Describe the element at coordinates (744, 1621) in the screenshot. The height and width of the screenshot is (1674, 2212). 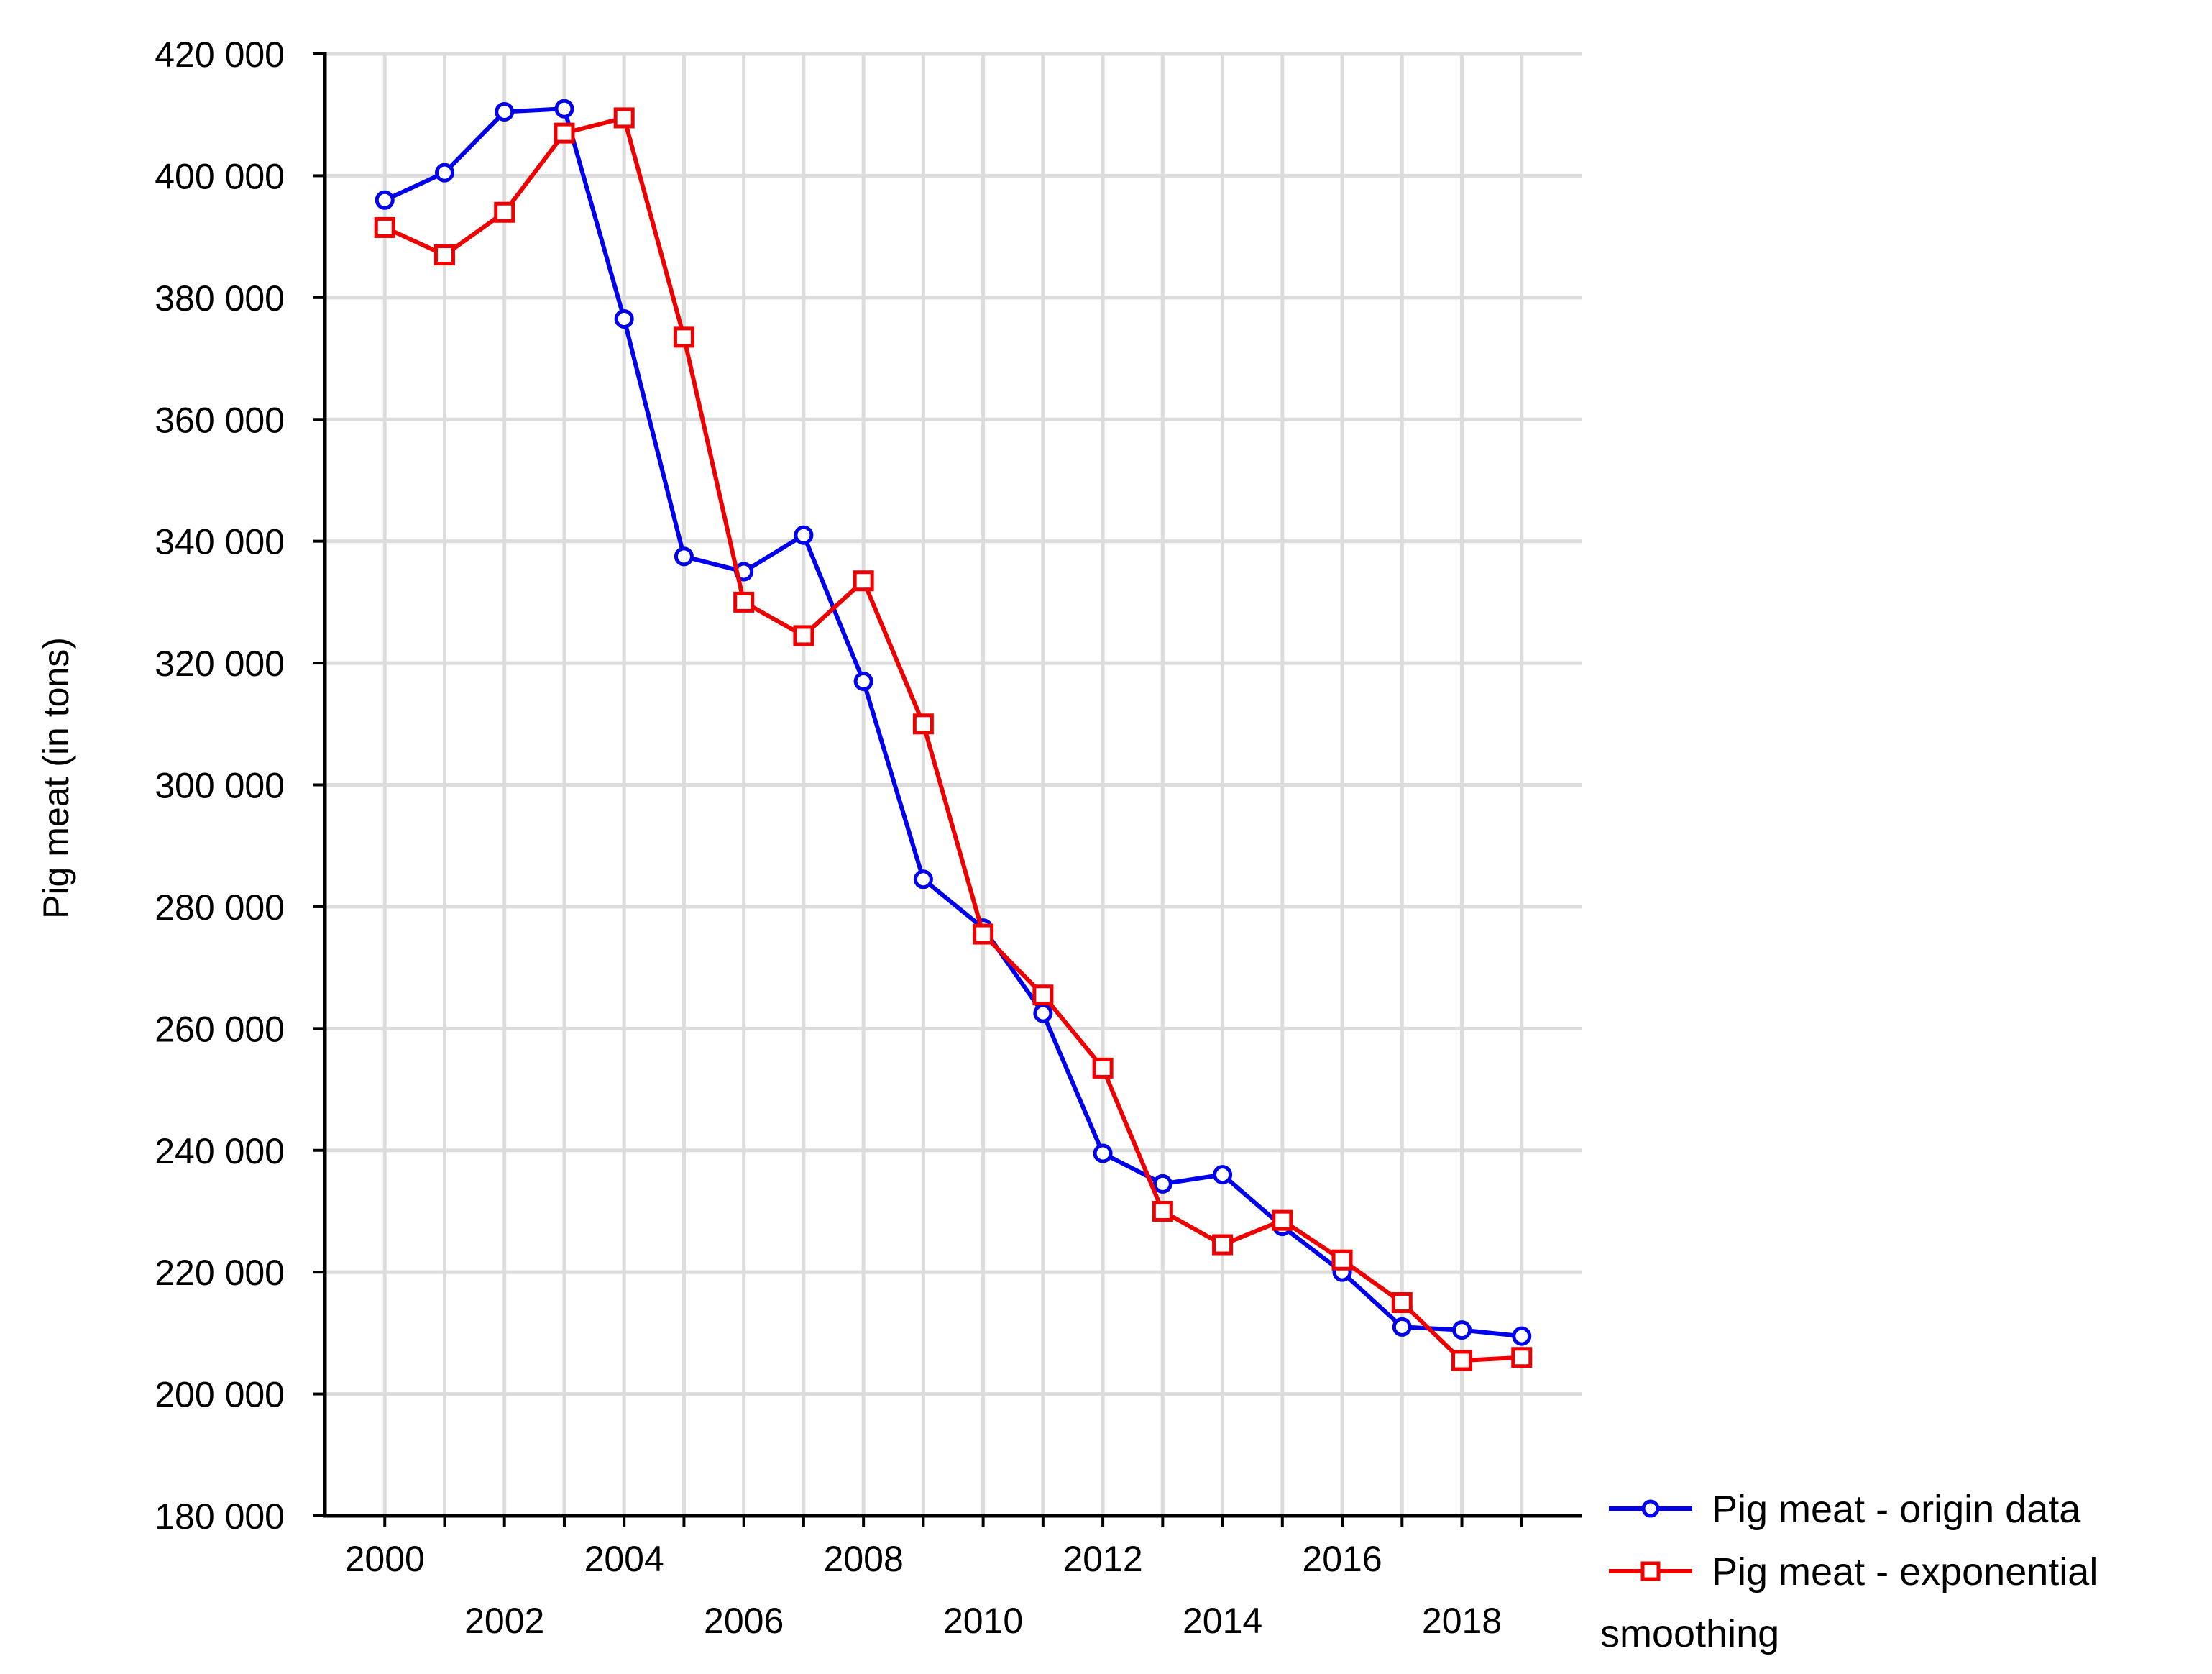
I see `x-tick-label: 2006` at that location.